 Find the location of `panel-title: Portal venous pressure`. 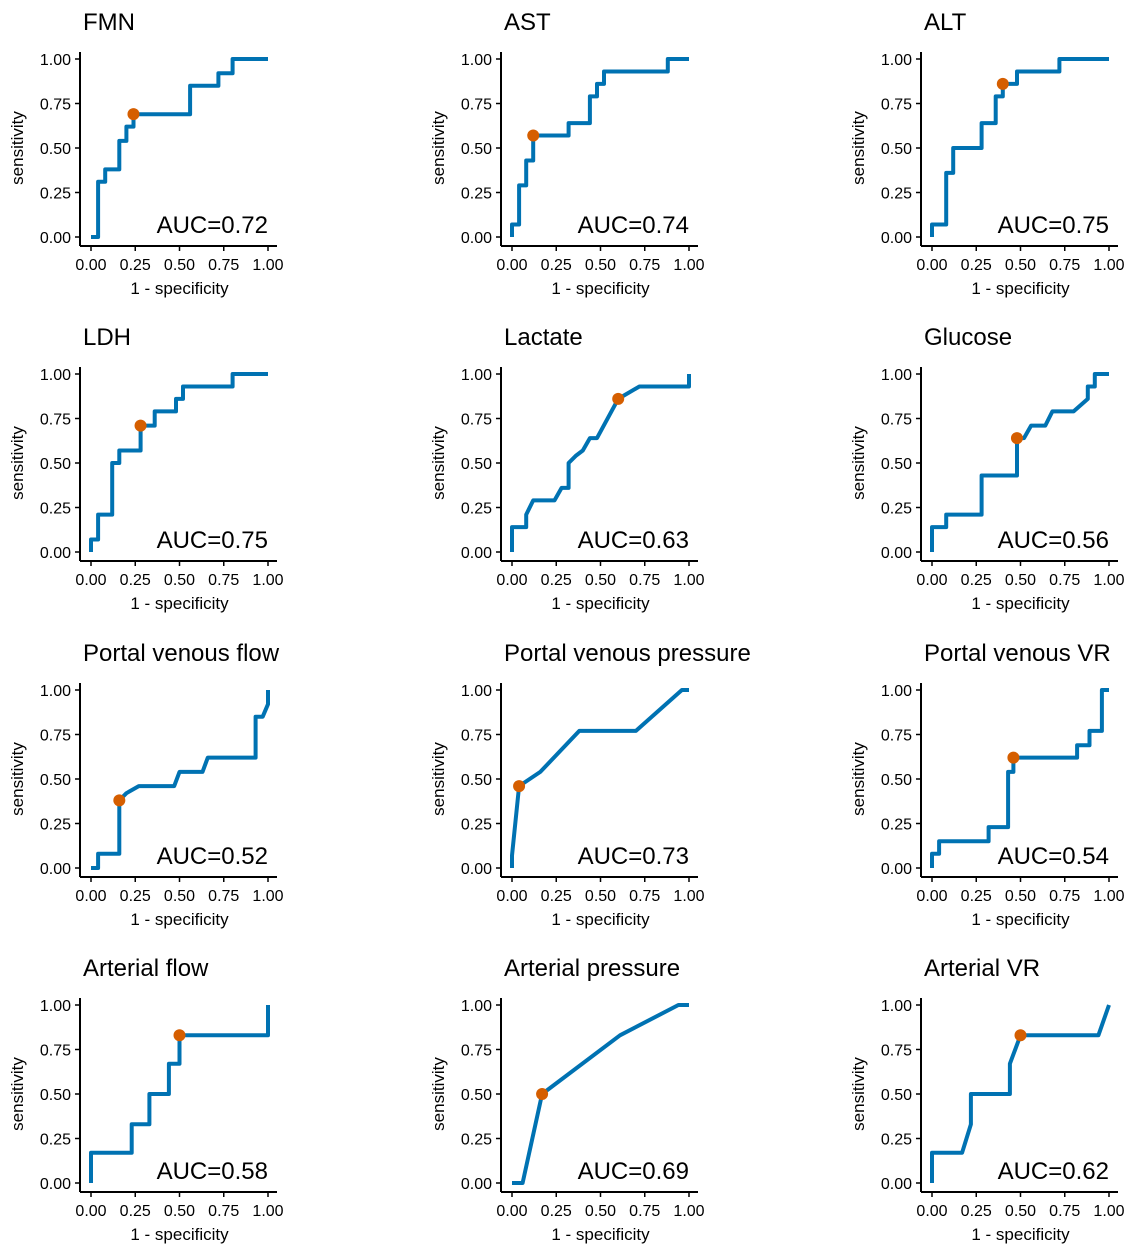

panel-title: Portal venous pressure is located at coordinates (627, 653).